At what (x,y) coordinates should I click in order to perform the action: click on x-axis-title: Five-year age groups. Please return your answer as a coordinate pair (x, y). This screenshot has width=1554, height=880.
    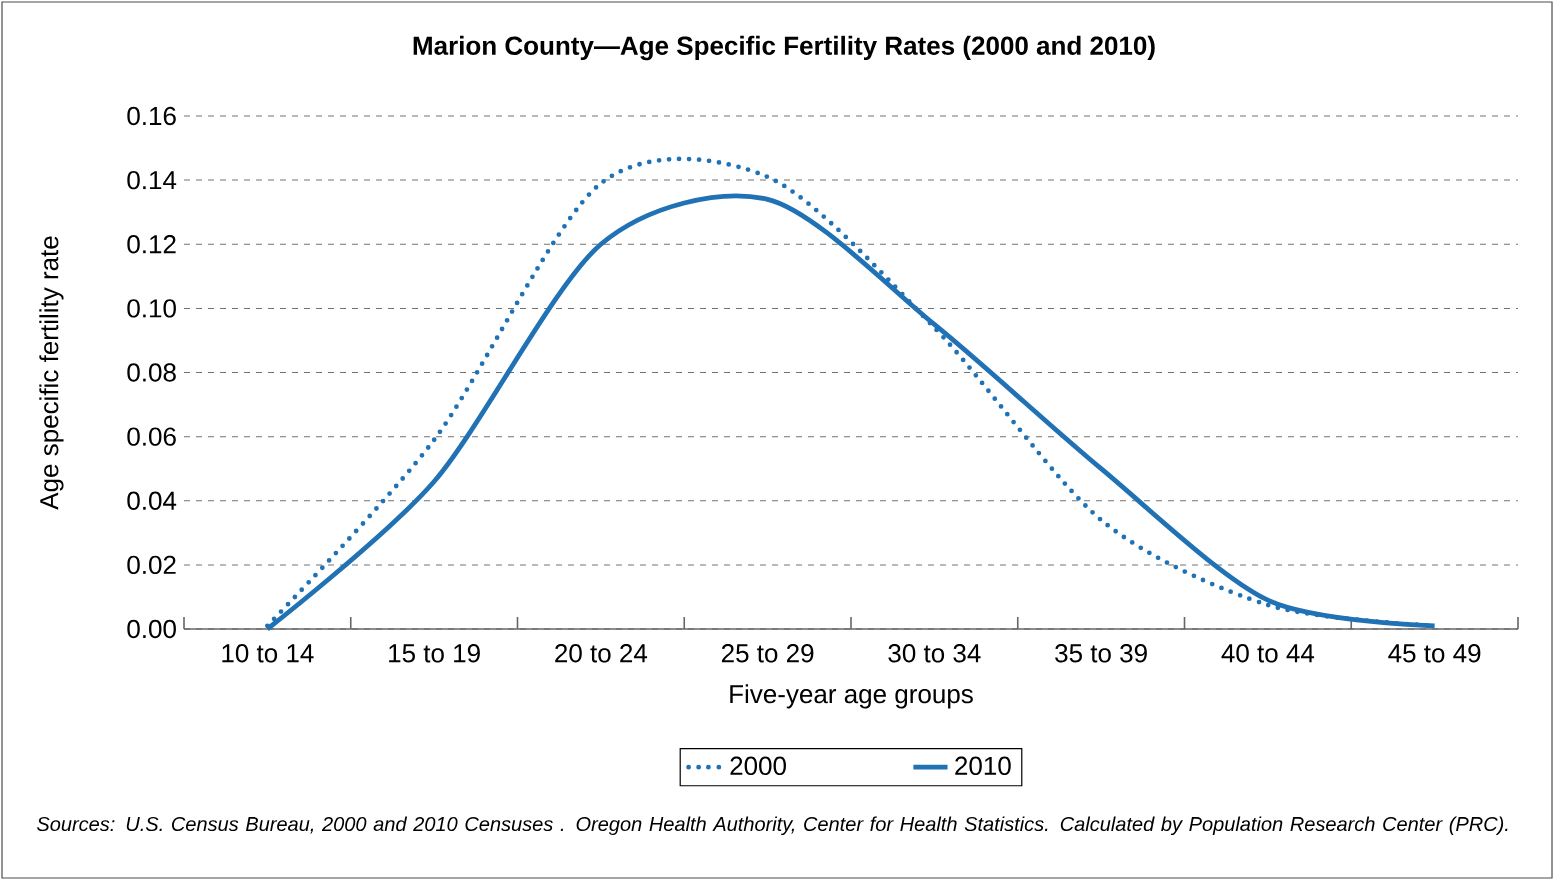
    Looking at the image, I should click on (851, 696).